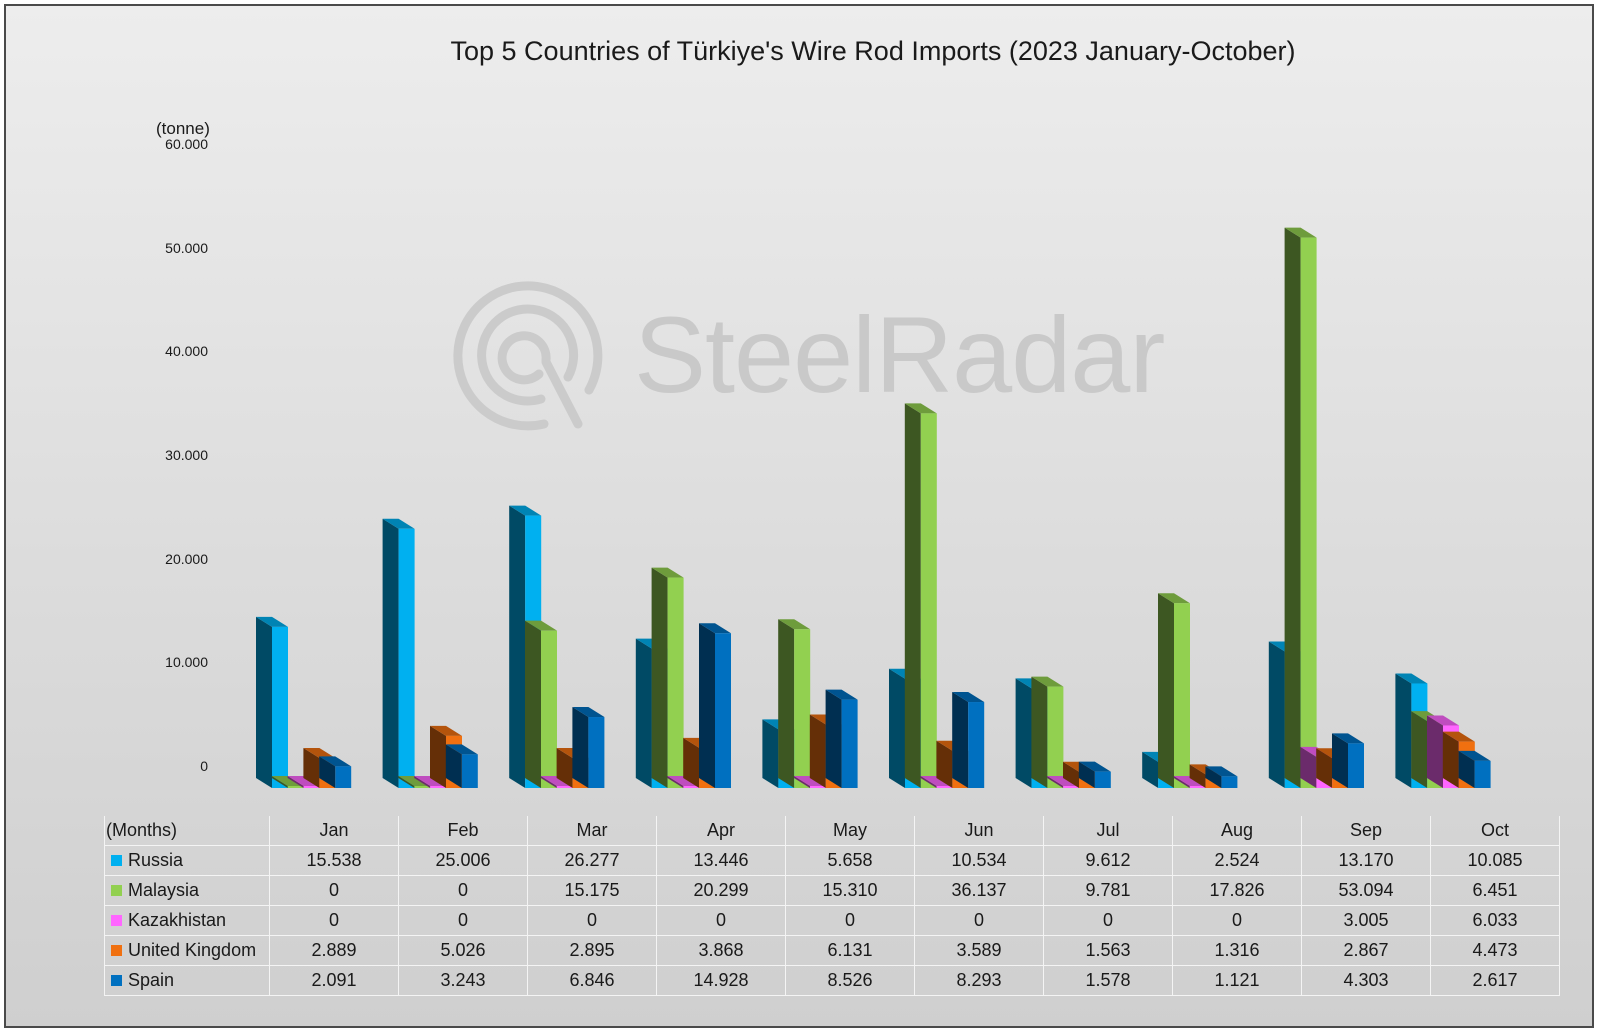 The width and height of the screenshot is (1600, 1035). Describe the element at coordinates (187, 980) in the screenshot. I see `legend-entry: Spain` at that location.